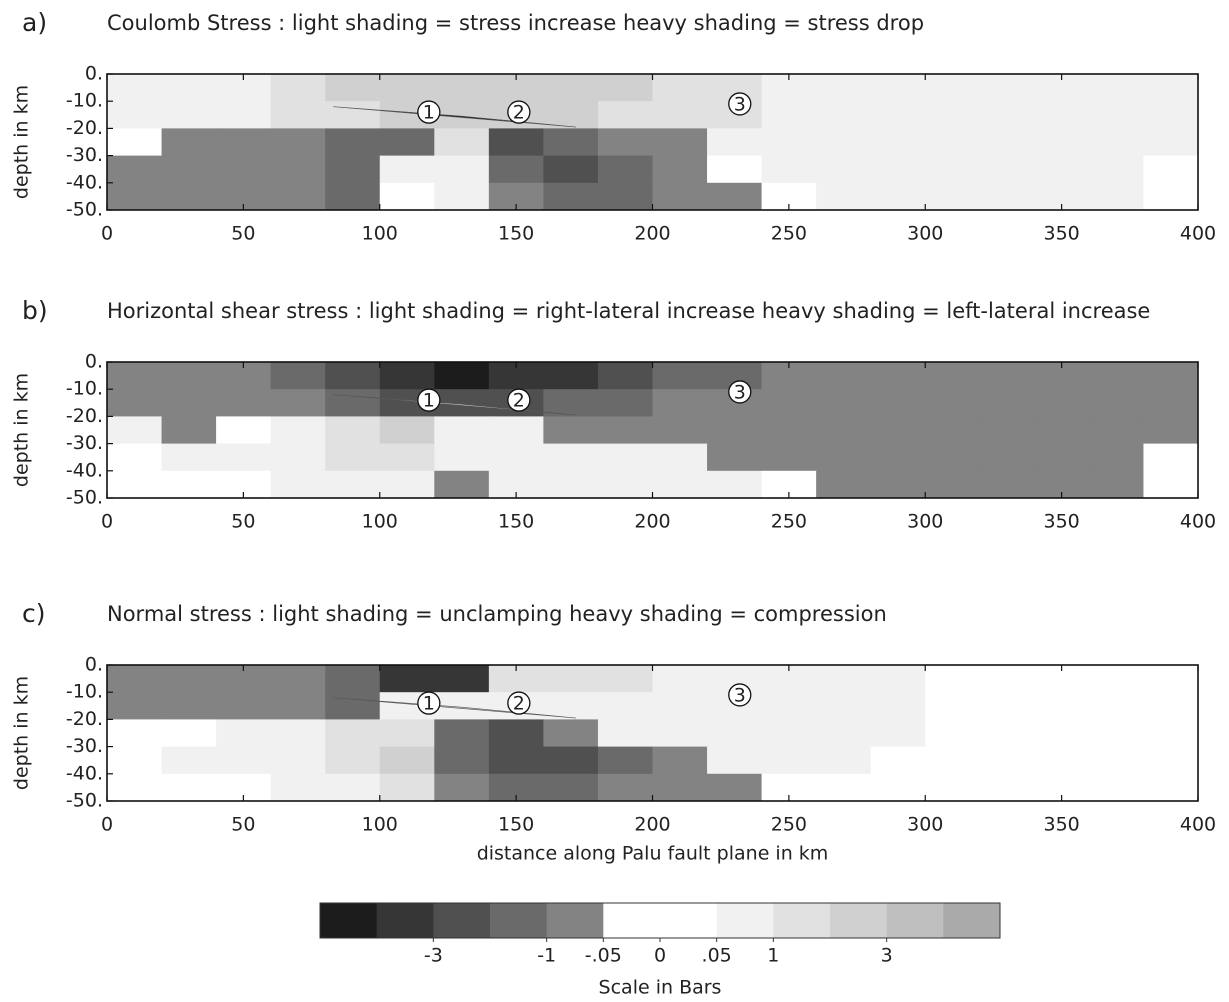 Image resolution: width=1229 pixels, height=1002 pixels. I want to click on x-tick-label: 400, so click(1198, 522).